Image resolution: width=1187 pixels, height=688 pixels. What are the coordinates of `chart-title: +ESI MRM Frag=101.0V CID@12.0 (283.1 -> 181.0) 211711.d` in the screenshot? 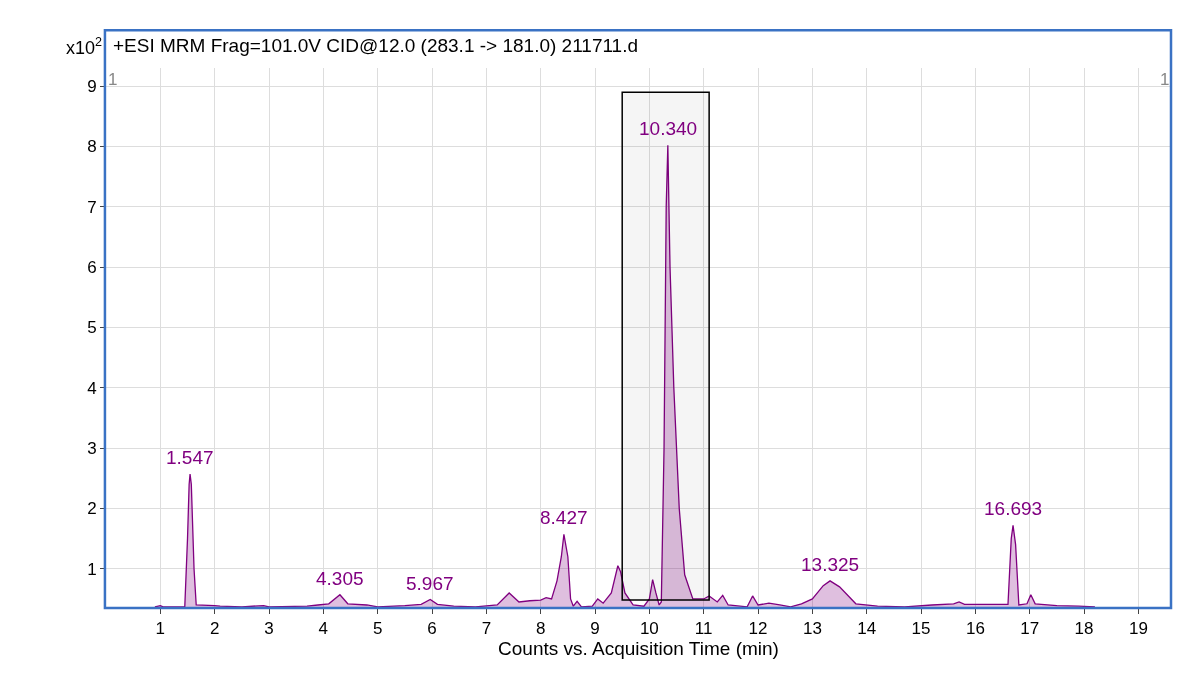 It's located at (376, 45).